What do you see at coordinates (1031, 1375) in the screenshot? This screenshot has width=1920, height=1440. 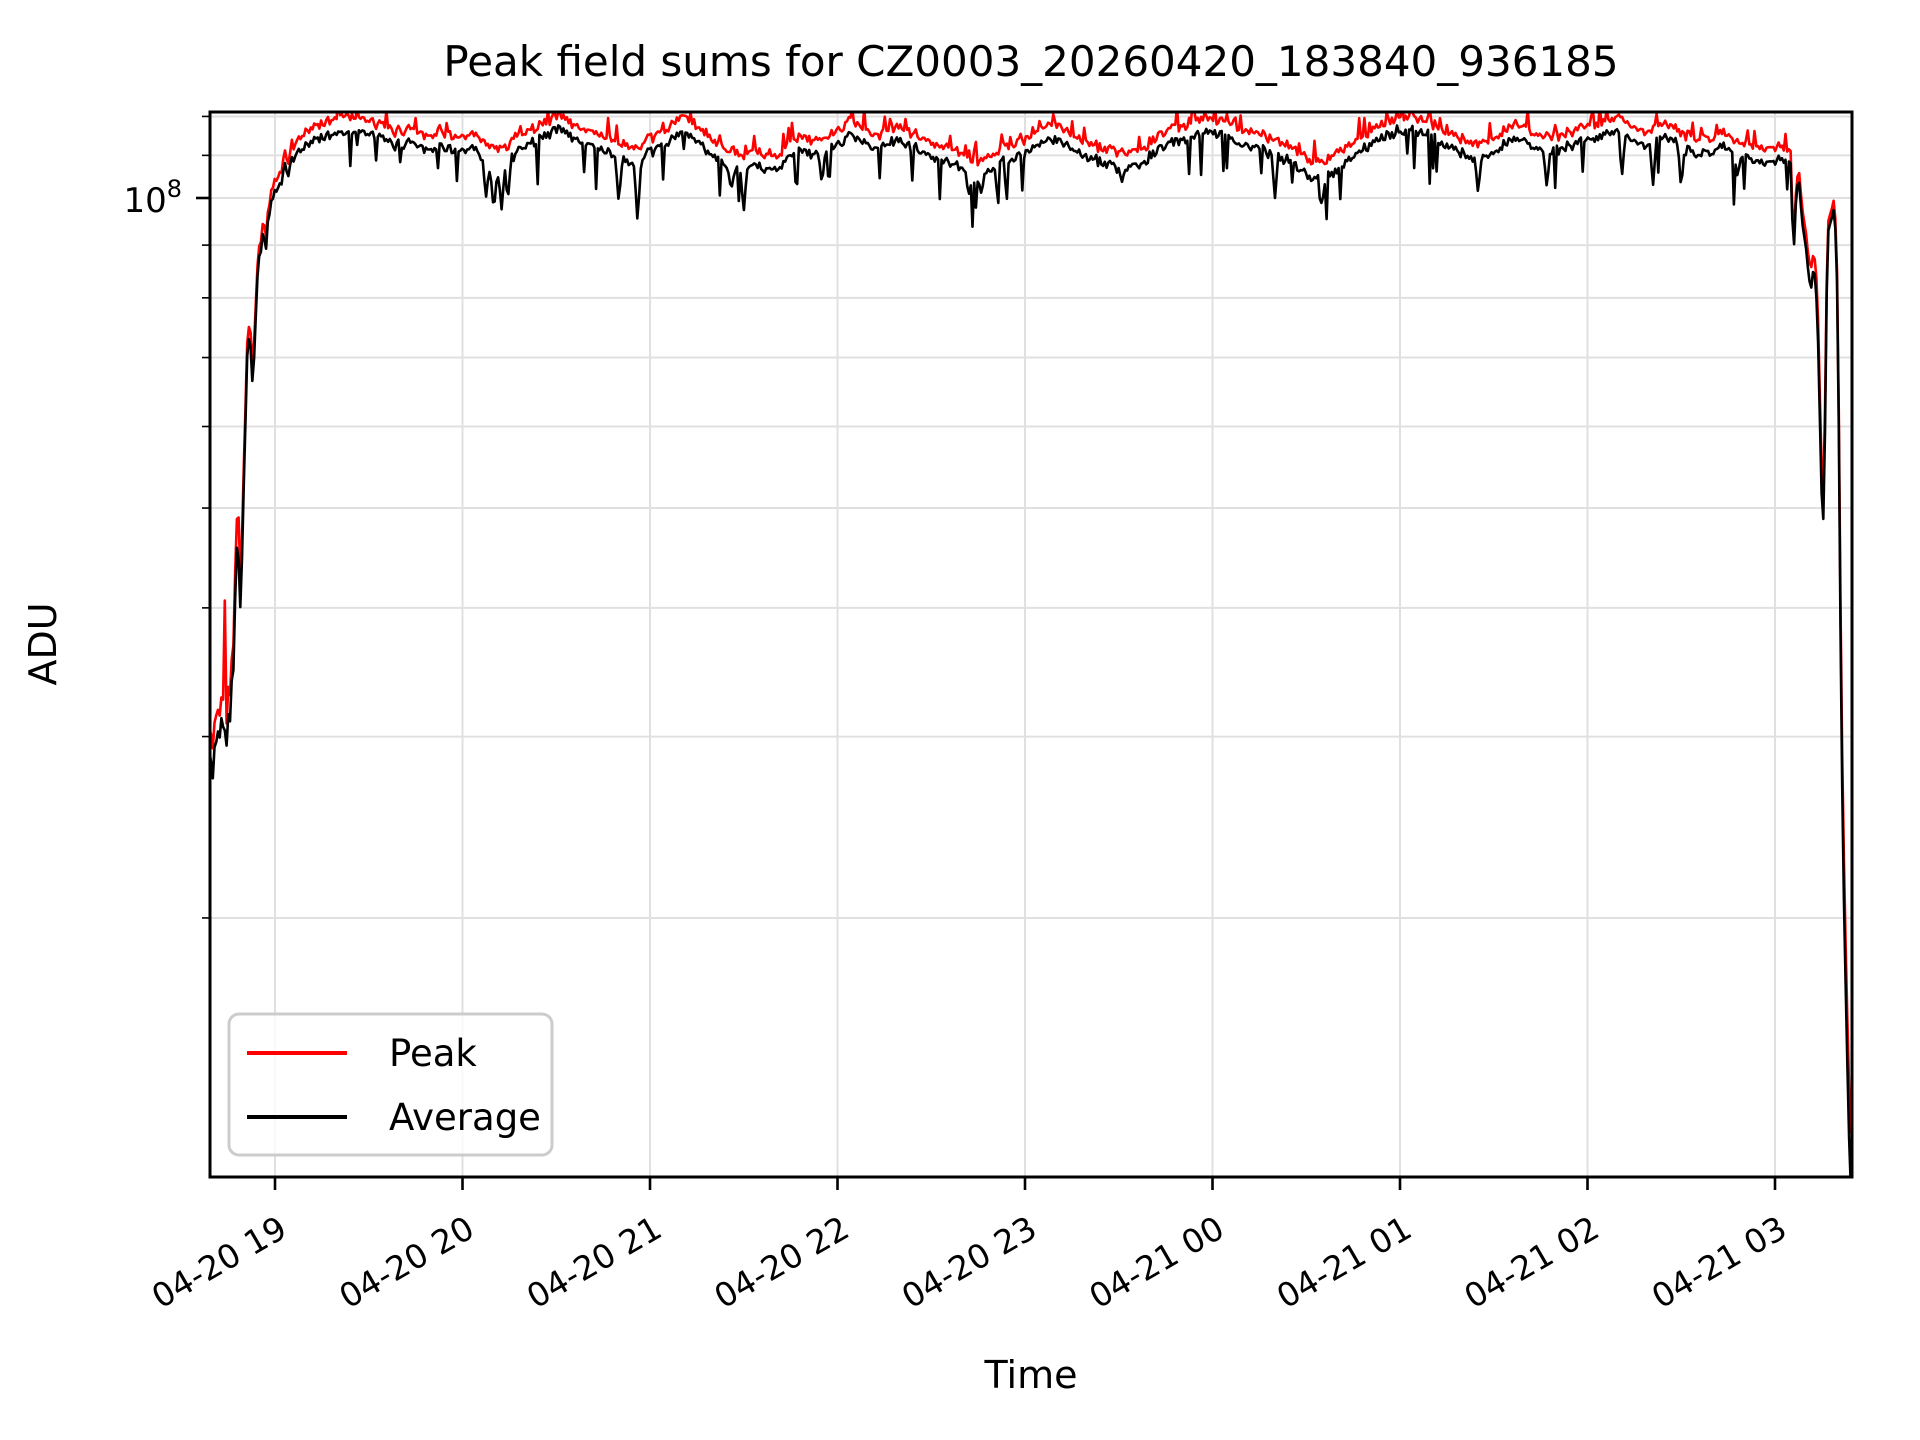 I see `x-axis-label: Time` at bounding box center [1031, 1375].